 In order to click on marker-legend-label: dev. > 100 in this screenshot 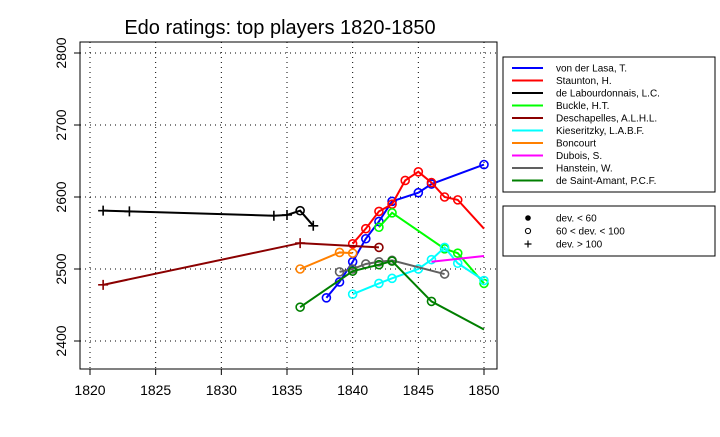, I will do `click(579, 245)`.